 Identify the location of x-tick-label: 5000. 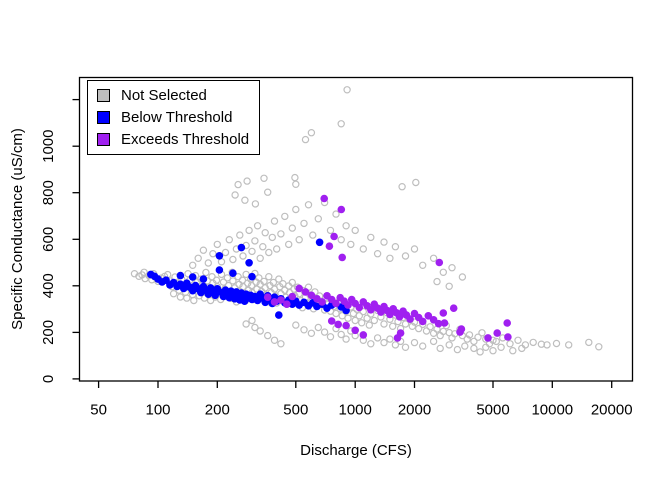
(492, 410).